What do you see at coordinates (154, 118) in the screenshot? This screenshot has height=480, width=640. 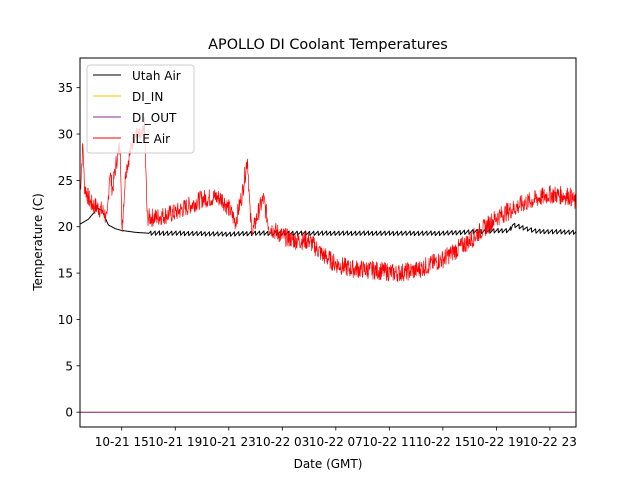 I see `legend-label-di-out: DI_OUT` at bounding box center [154, 118].